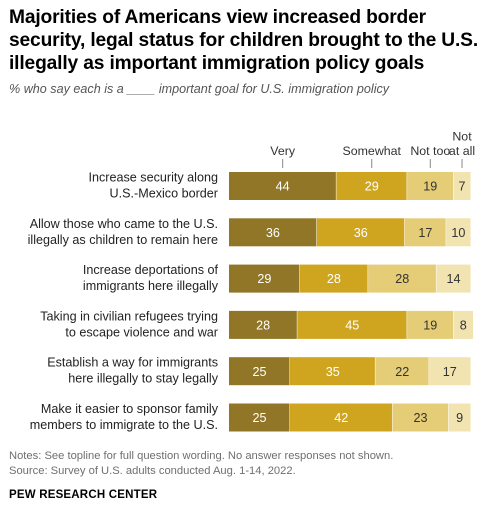  I want to click on data-label: 45, so click(352, 326).